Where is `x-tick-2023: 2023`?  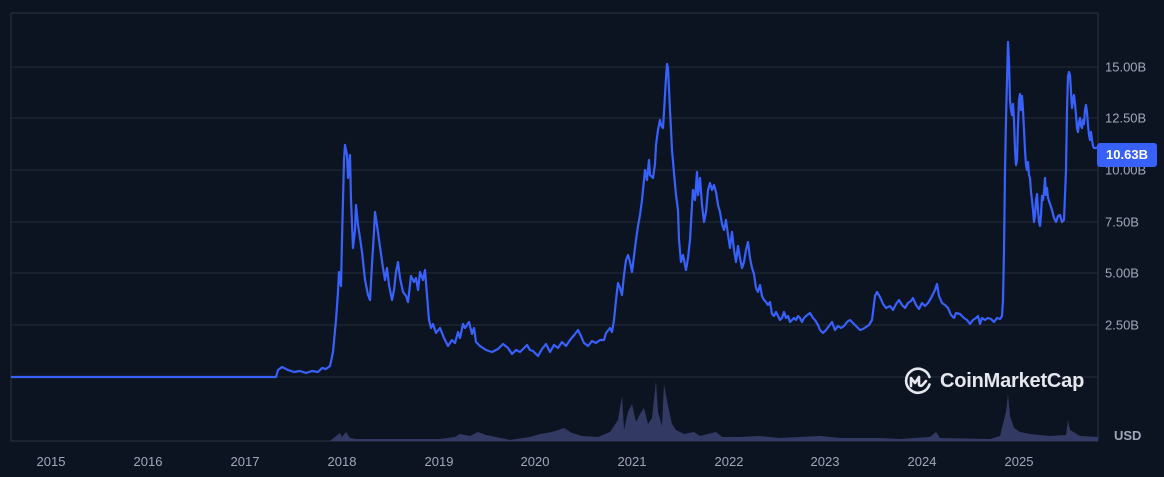 x-tick-2023: 2023 is located at coordinates (825, 461).